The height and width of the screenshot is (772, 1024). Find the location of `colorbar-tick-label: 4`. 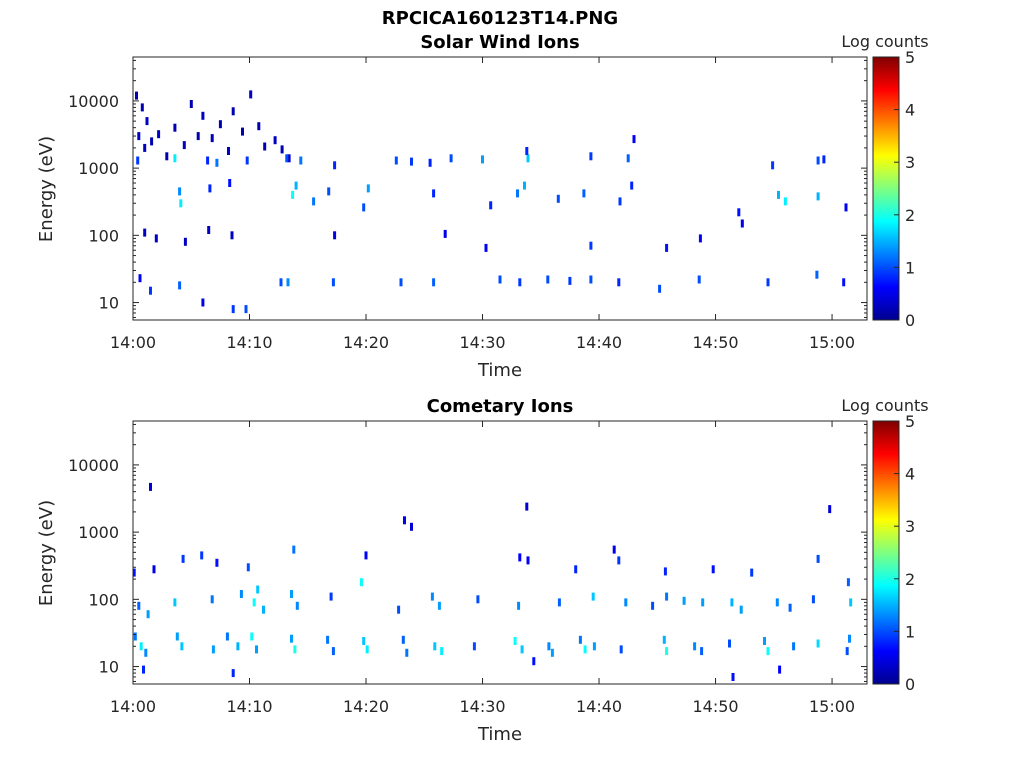

colorbar-tick-label: 4 is located at coordinates (910, 110).